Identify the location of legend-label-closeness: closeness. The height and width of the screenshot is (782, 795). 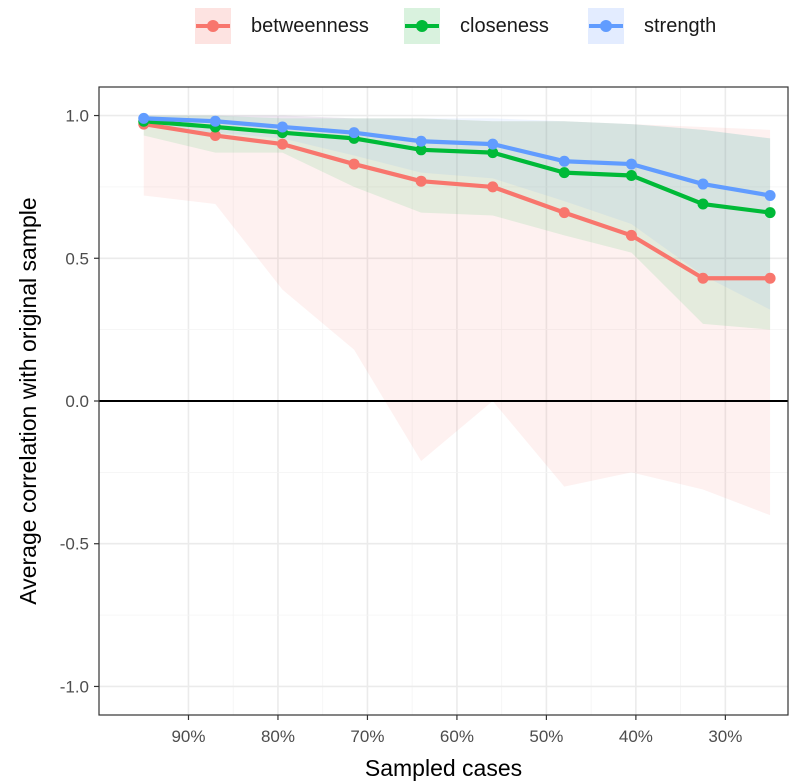
(504, 25).